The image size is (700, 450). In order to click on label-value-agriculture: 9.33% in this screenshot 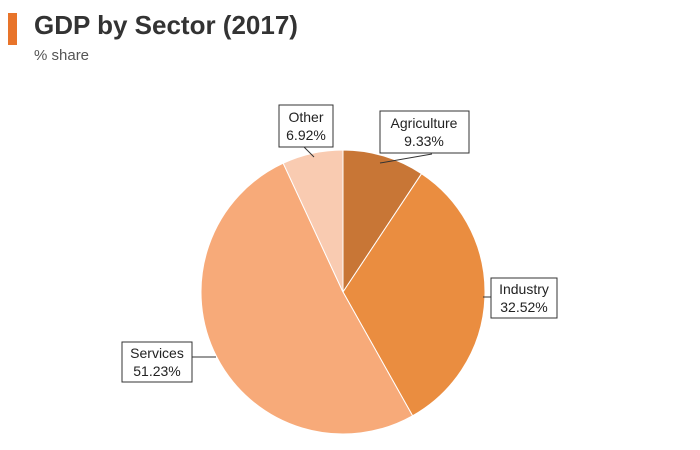, I will do `click(424, 141)`.